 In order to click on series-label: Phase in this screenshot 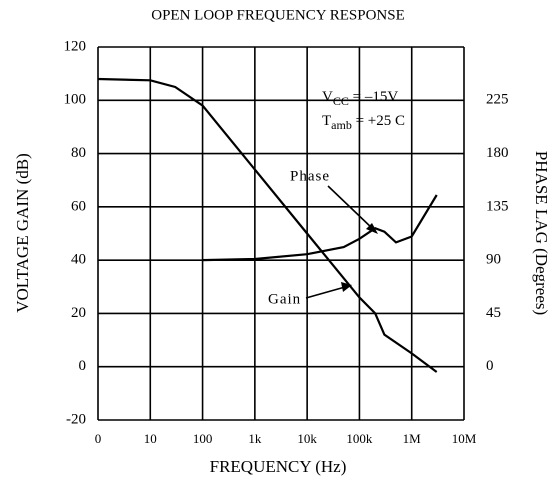, I will do `click(310, 176)`.